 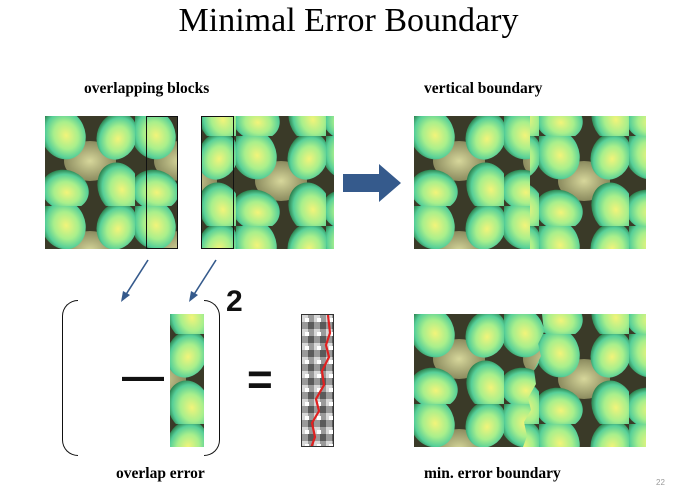 What do you see at coordinates (530, 380) in the screenshot?
I see `min-error-boundary-image` at bounding box center [530, 380].